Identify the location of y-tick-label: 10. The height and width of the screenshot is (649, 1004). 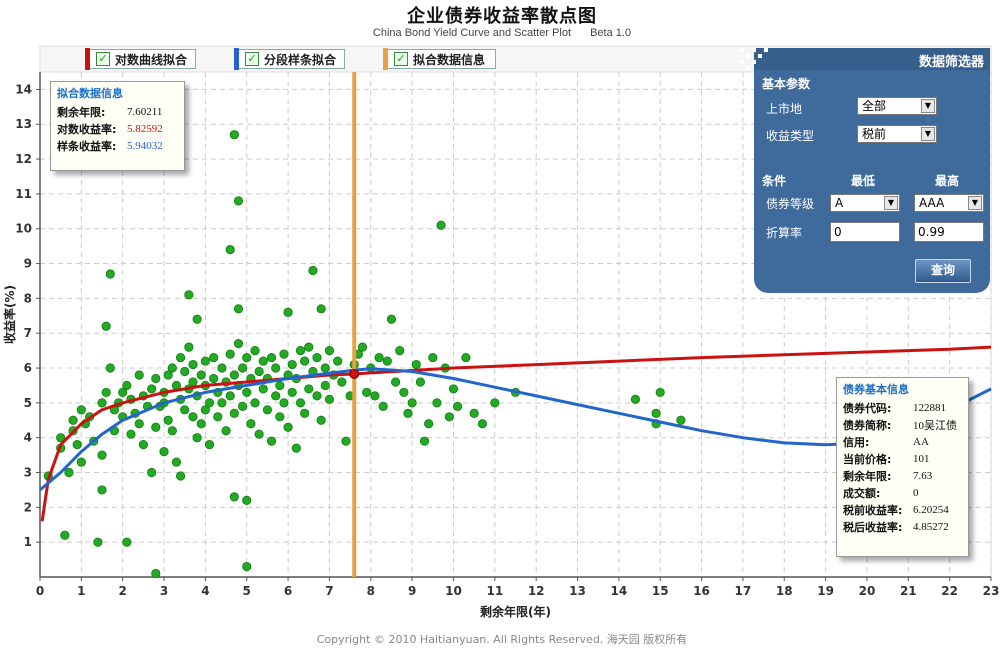
(23, 229).